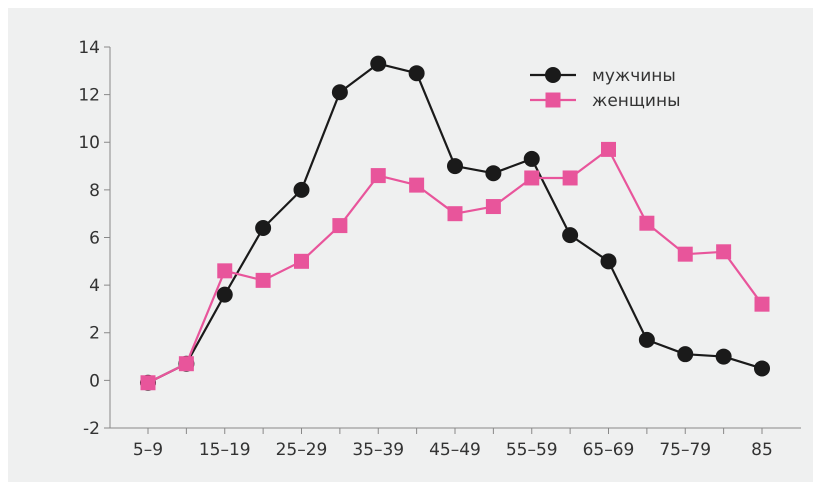 The height and width of the screenshot is (490, 821). Describe the element at coordinates (89, 96) in the screenshot. I see `y-tick-label: 12` at that location.